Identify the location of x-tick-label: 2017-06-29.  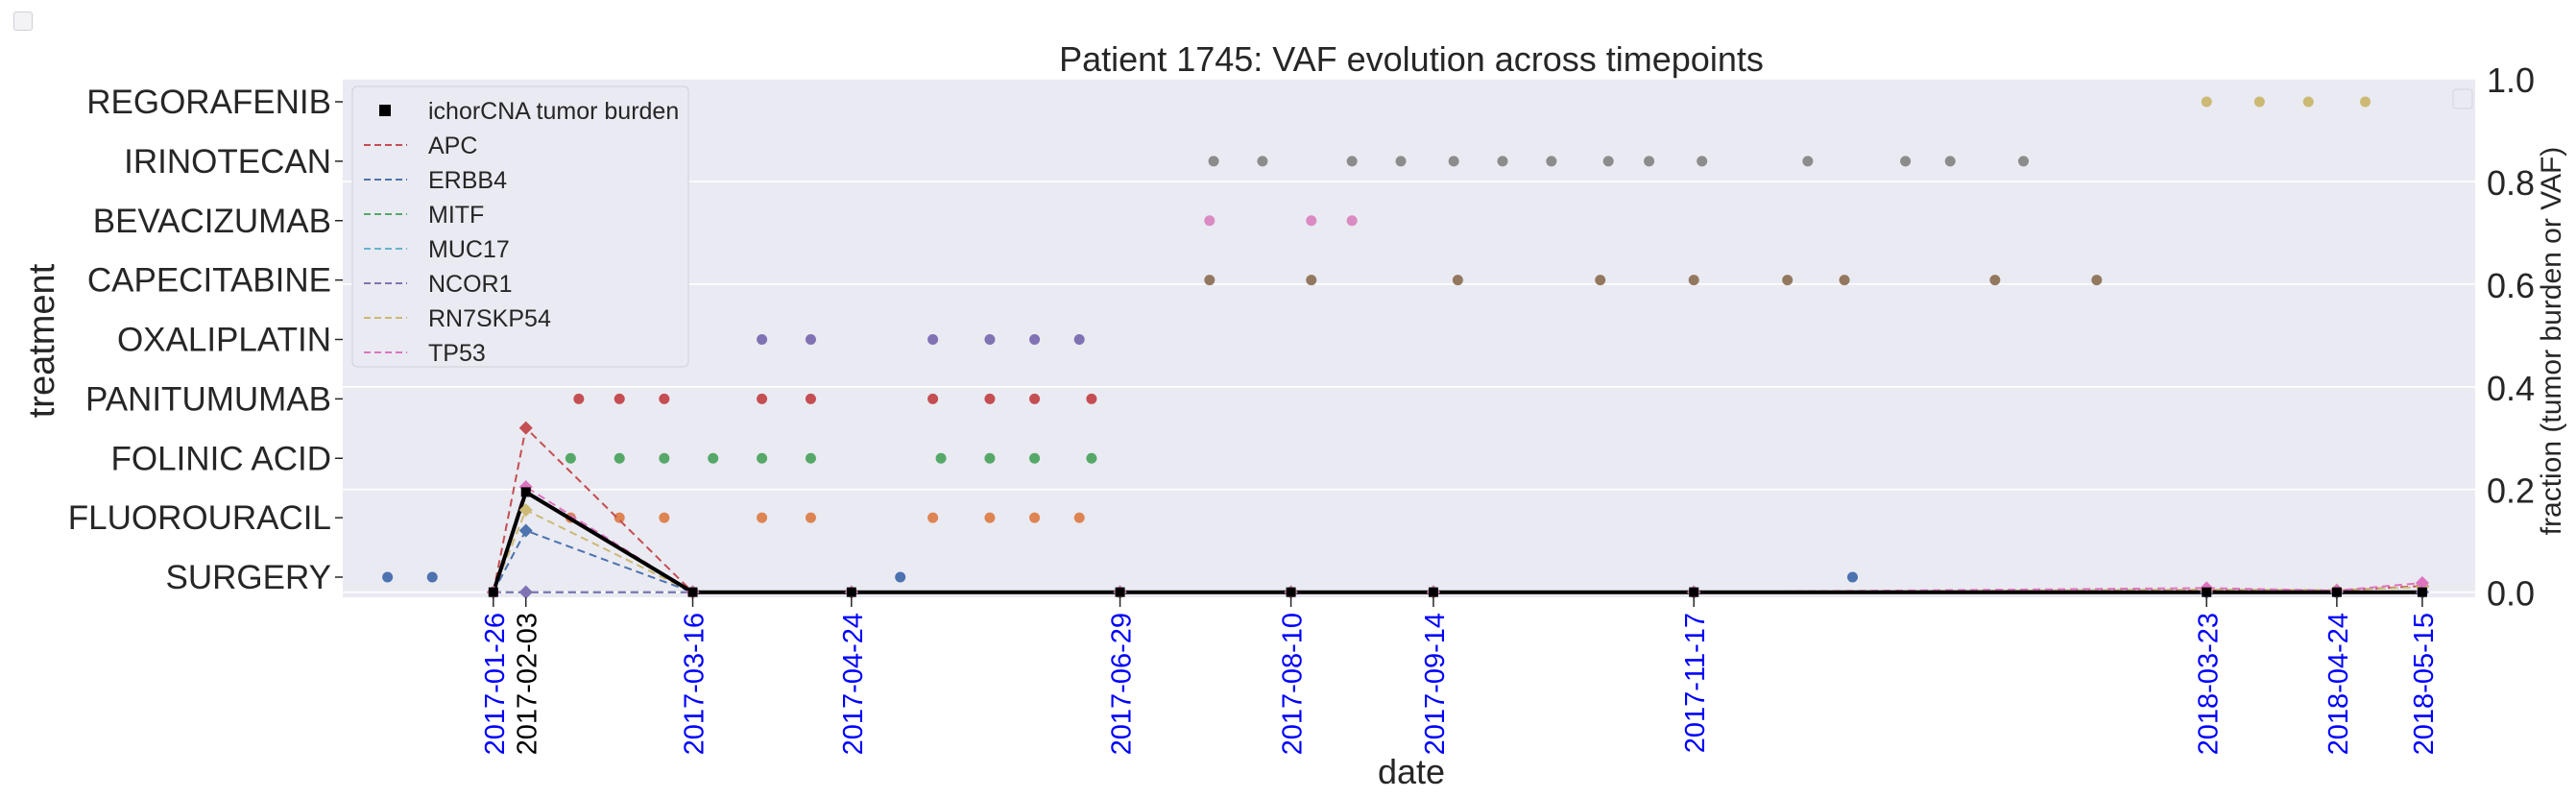
(1122, 684).